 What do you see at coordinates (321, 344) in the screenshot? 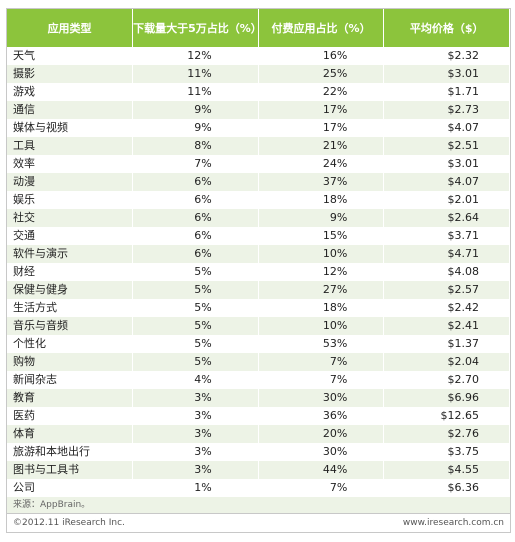
I see `table-cell: 53%` at bounding box center [321, 344].